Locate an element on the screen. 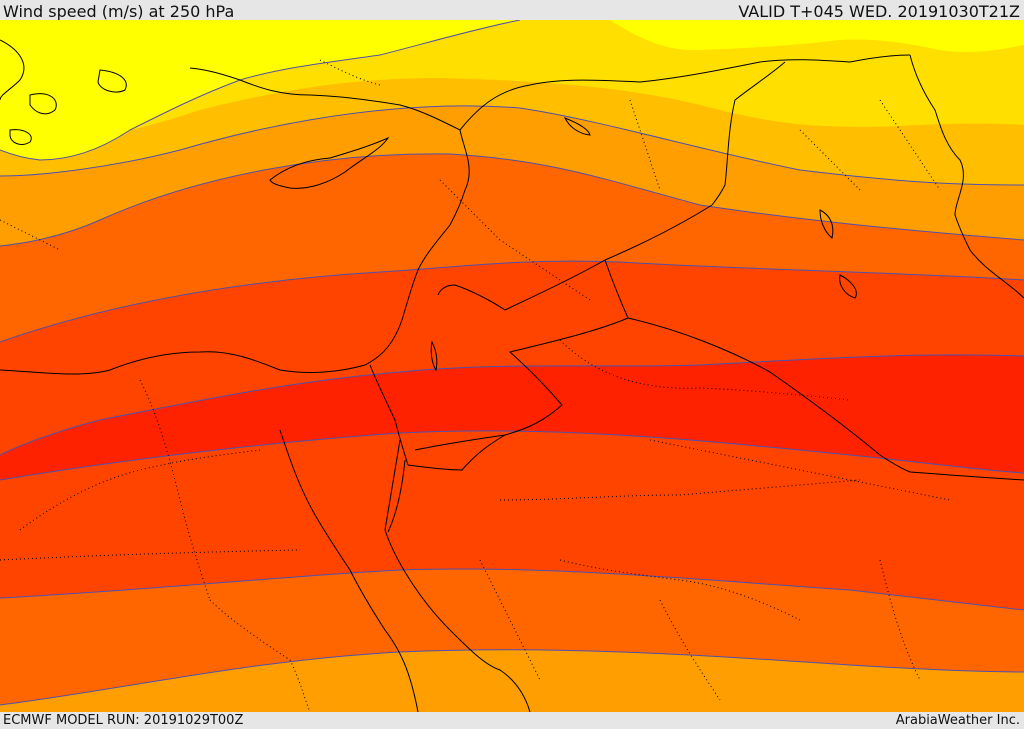 The image size is (1024, 729). valid-time-label: VALID T+045 WED. 20191030T21Z is located at coordinates (879, 11).